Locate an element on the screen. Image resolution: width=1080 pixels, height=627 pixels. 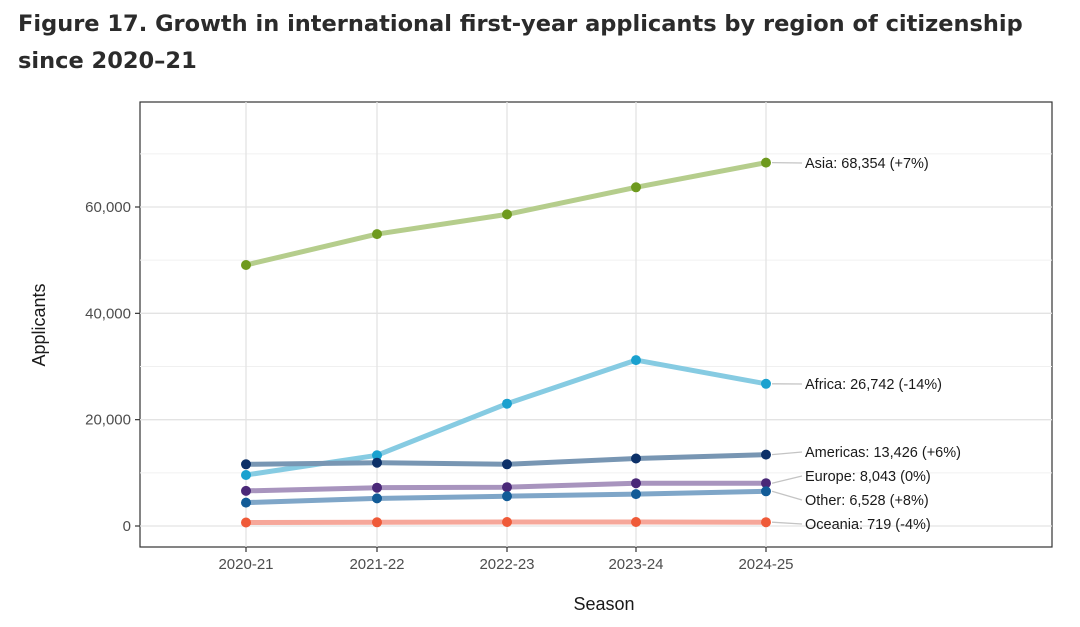
end-label-asia: Asia: 68,354 (+7%) is located at coordinates (867, 164).